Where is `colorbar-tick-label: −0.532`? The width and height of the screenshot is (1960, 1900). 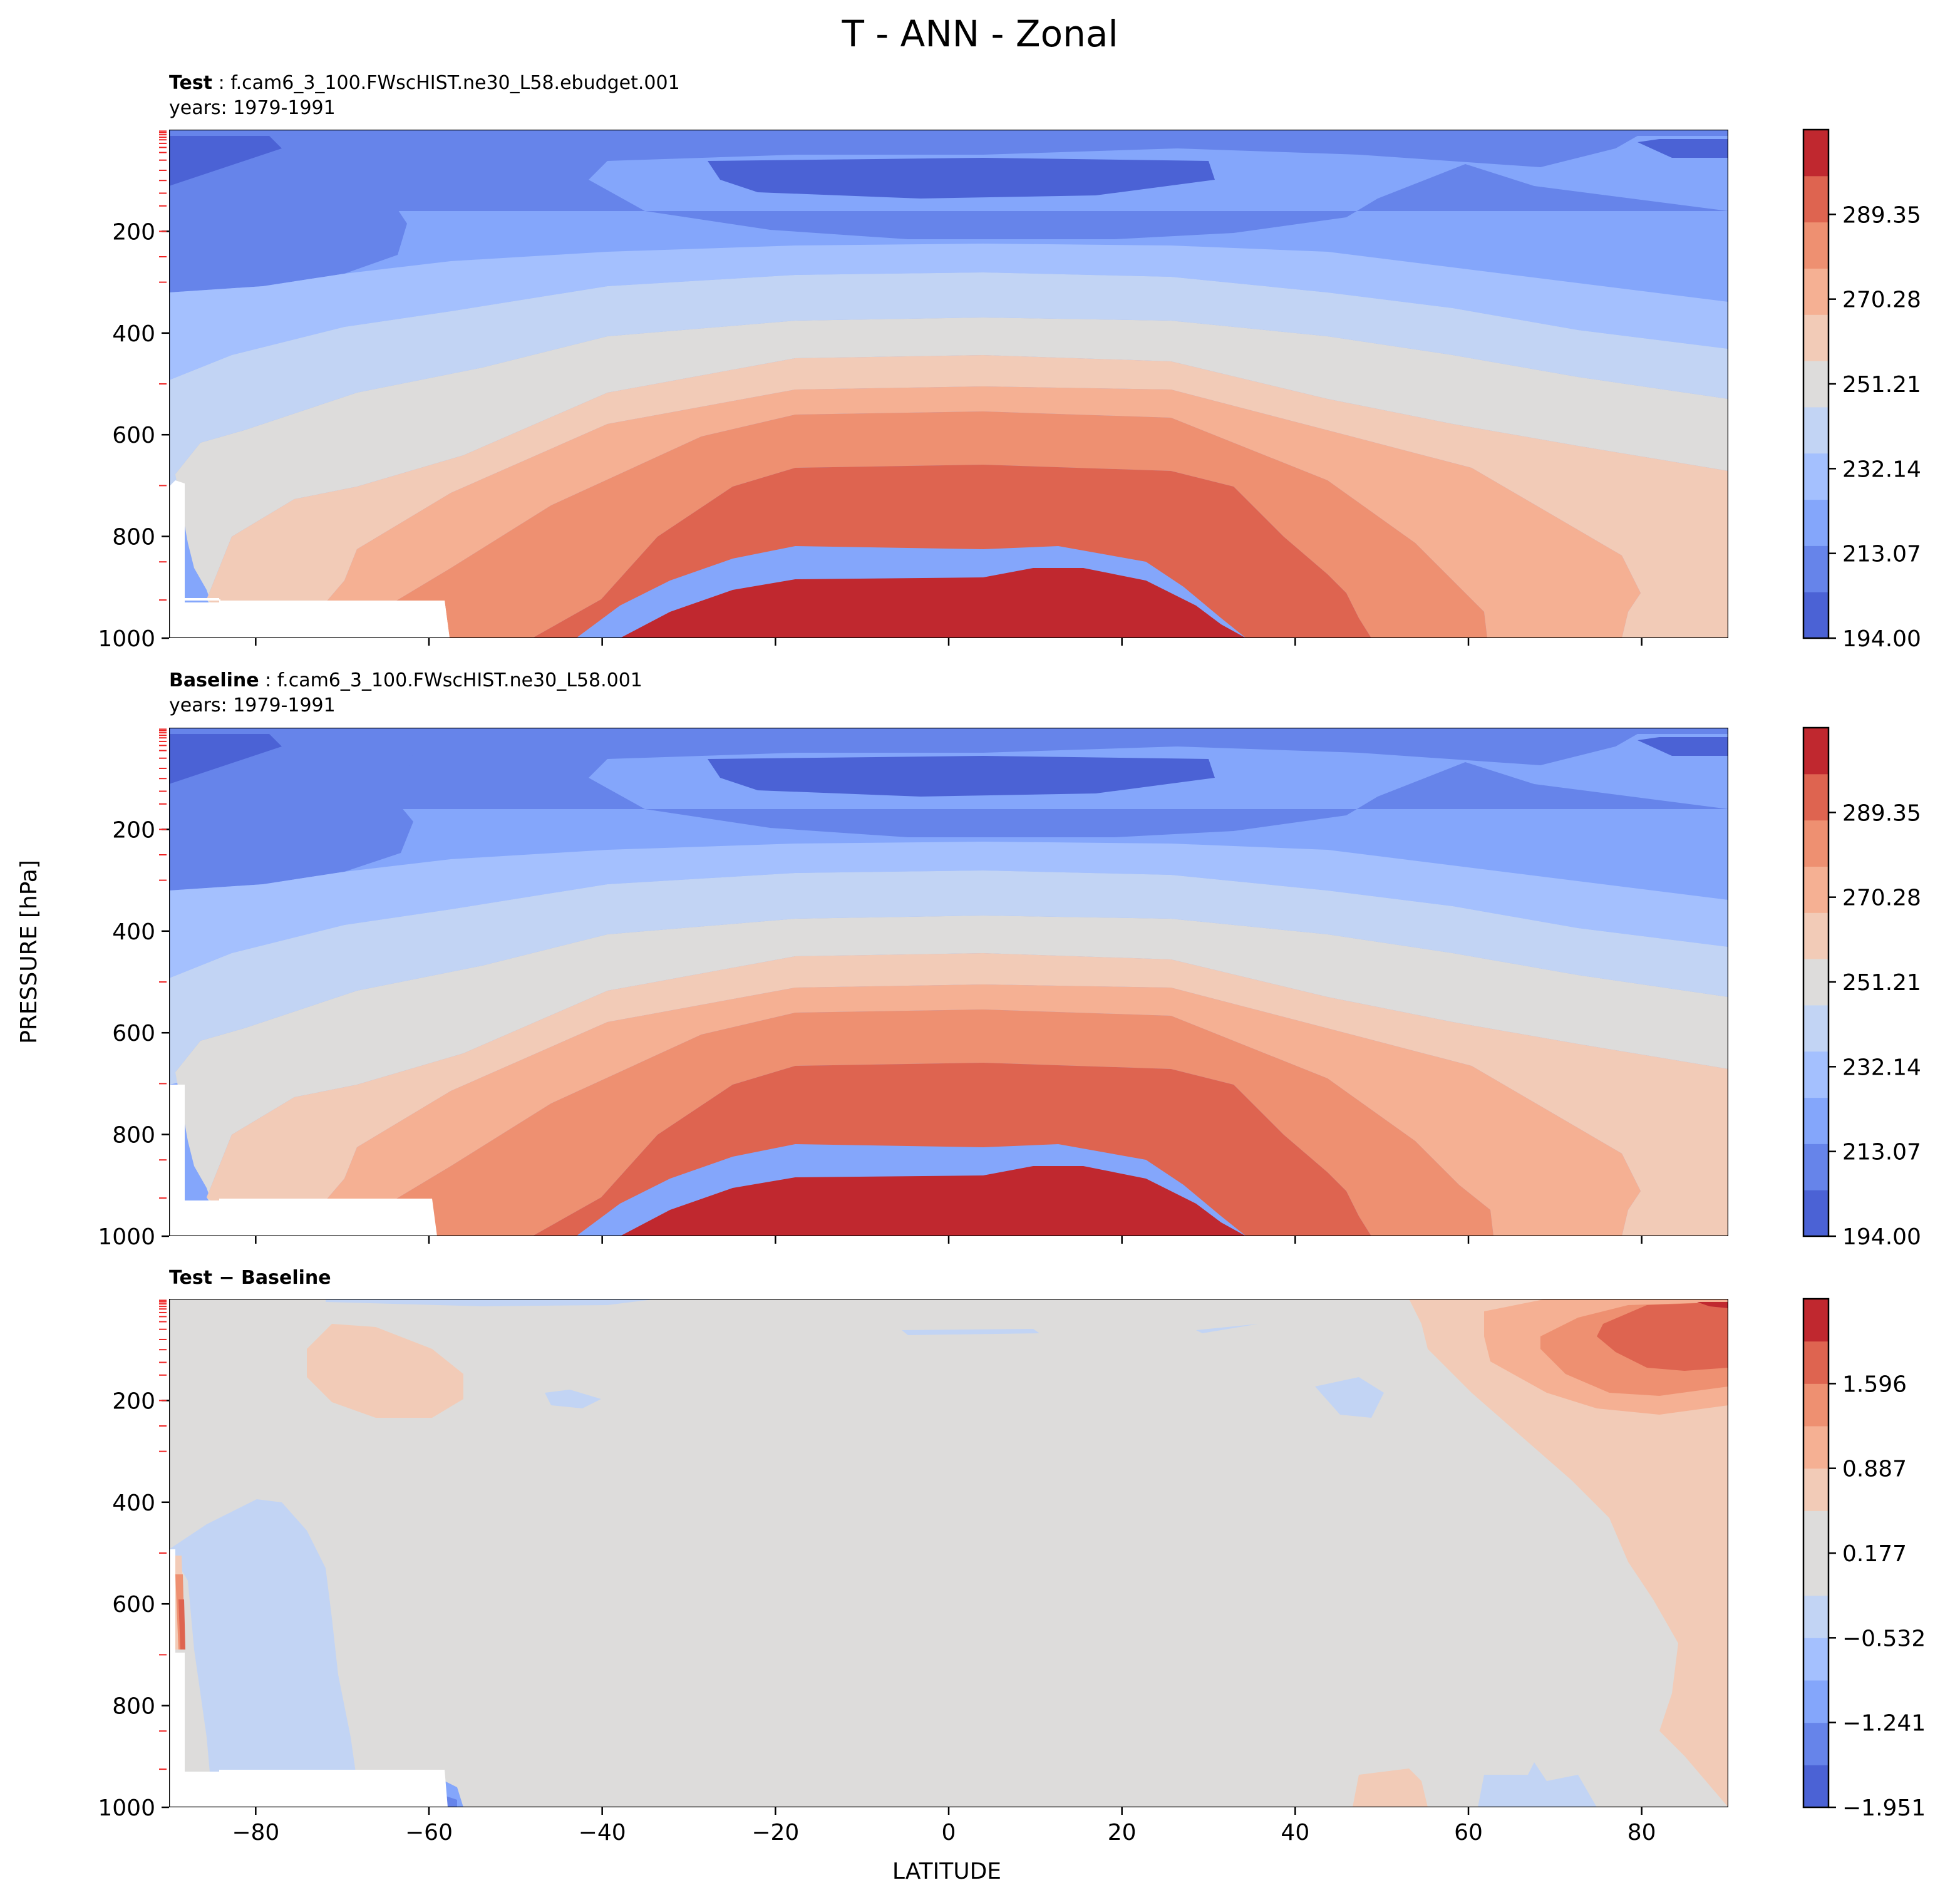 colorbar-tick-label: −0.532 is located at coordinates (1884, 1638).